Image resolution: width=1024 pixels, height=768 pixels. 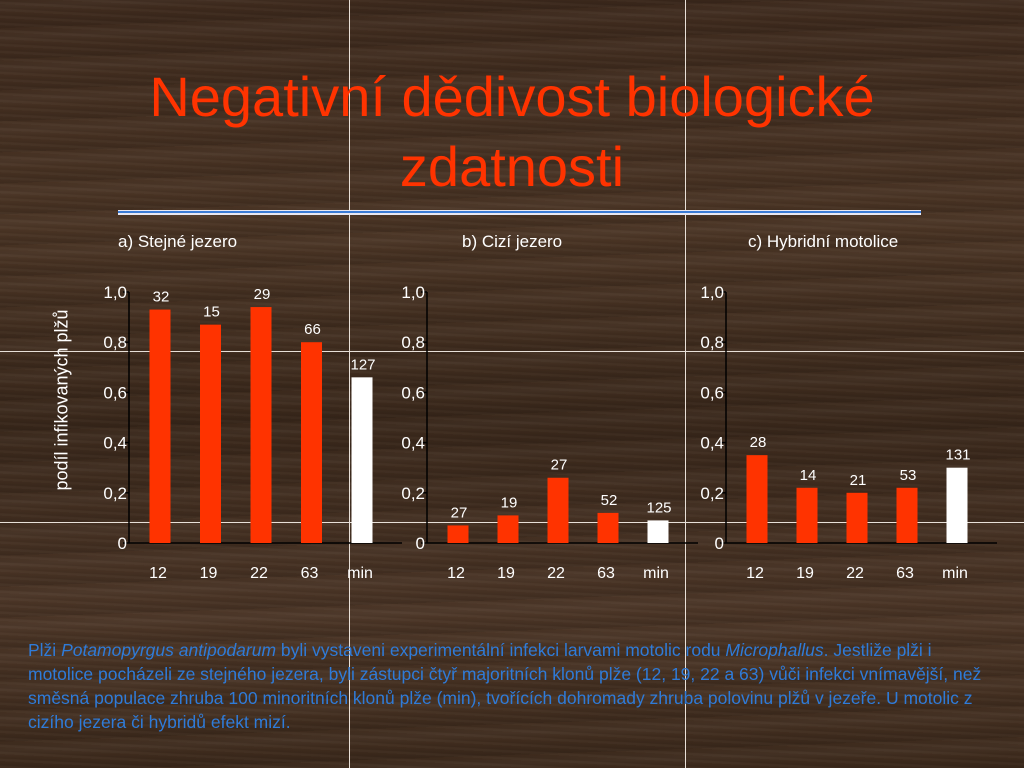 What do you see at coordinates (456, 573) in the screenshot?
I see `chart-b-x-tick-label: 12` at bounding box center [456, 573].